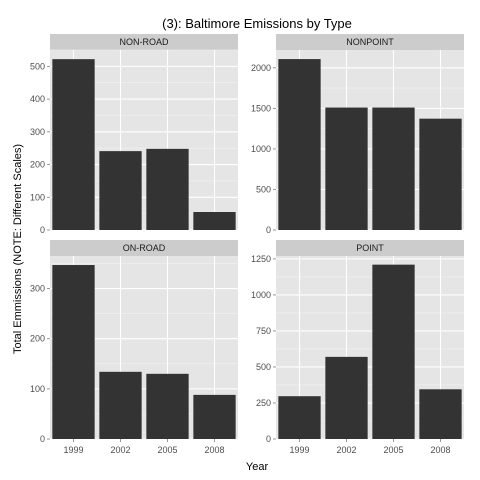  What do you see at coordinates (263, 403) in the screenshot?
I see `y-tick-label: 250` at bounding box center [263, 403].